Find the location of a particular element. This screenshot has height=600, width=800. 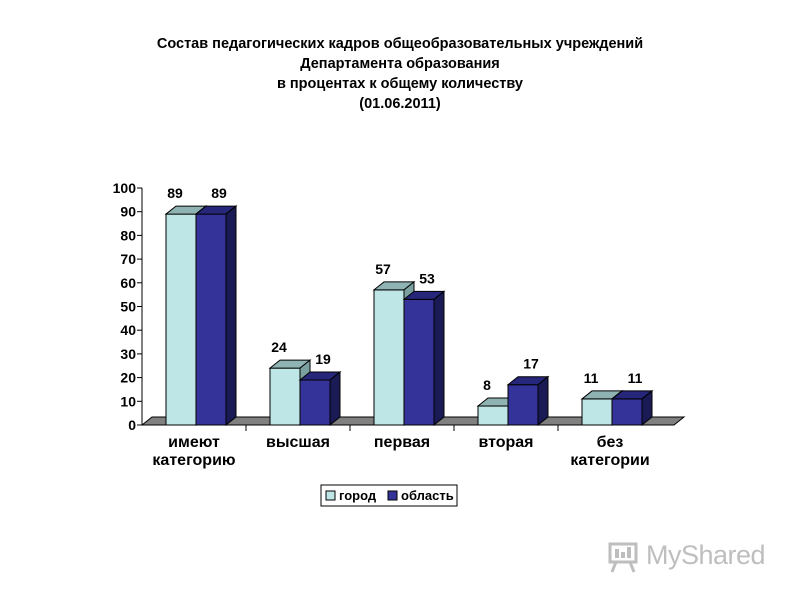

legend: город область is located at coordinates (389, 495).